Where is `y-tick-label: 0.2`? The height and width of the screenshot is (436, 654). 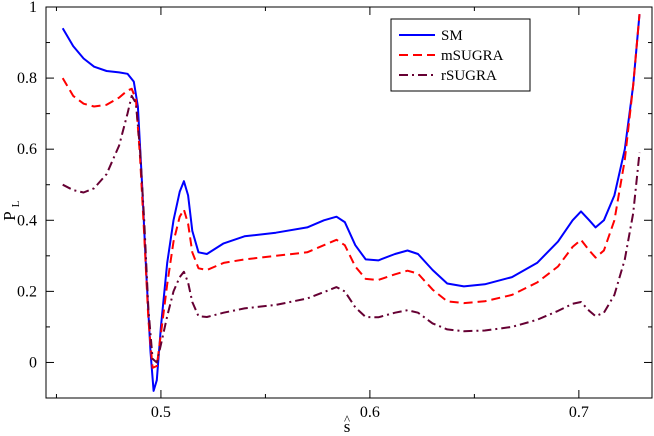
y-tick-label: 0.2 is located at coordinates (27, 291).